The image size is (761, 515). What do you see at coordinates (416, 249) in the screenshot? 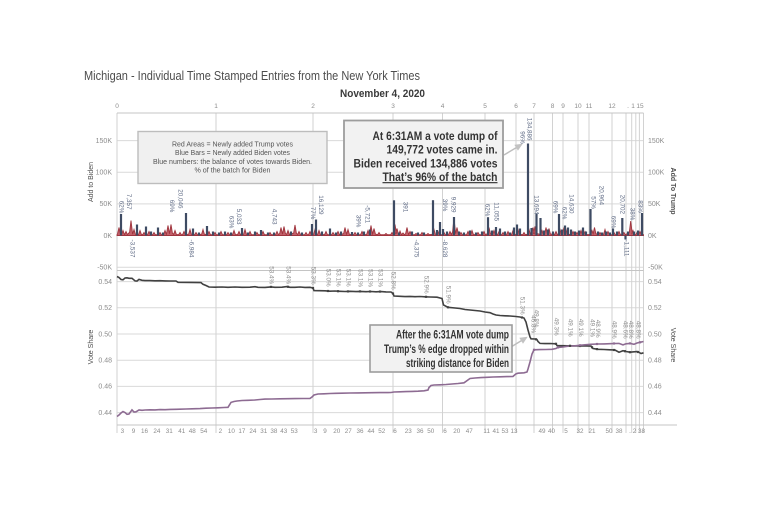
I see `svg-text: -4,375` at bounding box center [416, 249].